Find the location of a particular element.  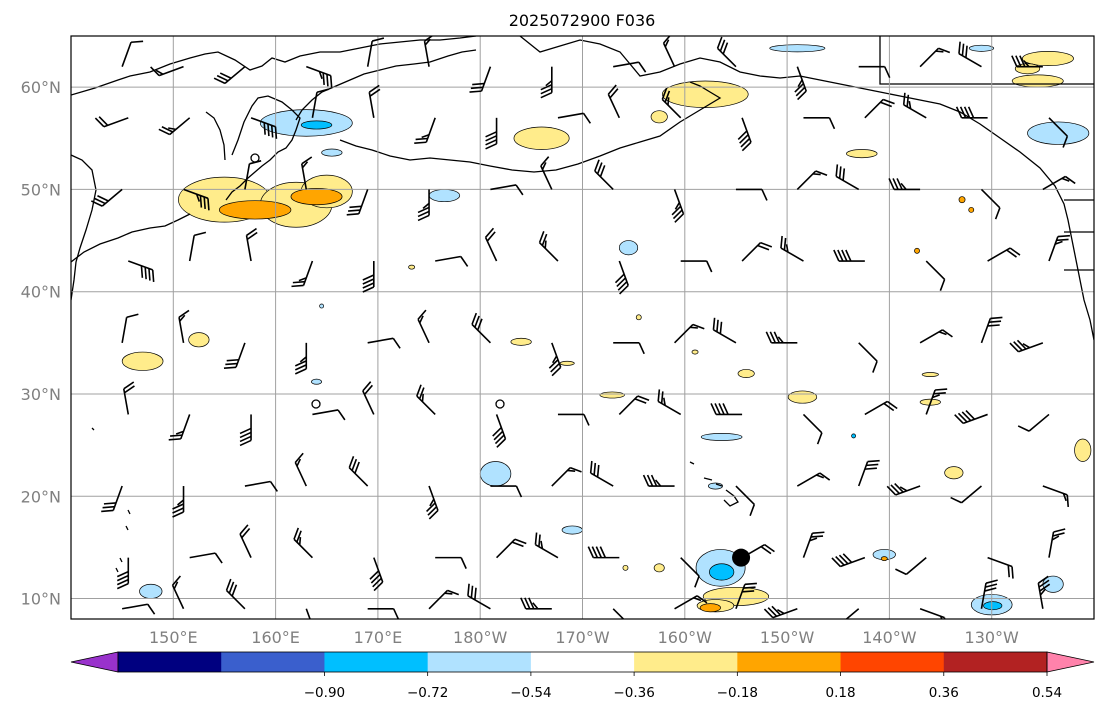

colorbar-label: −0.72 is located at coordinates (427, 693).